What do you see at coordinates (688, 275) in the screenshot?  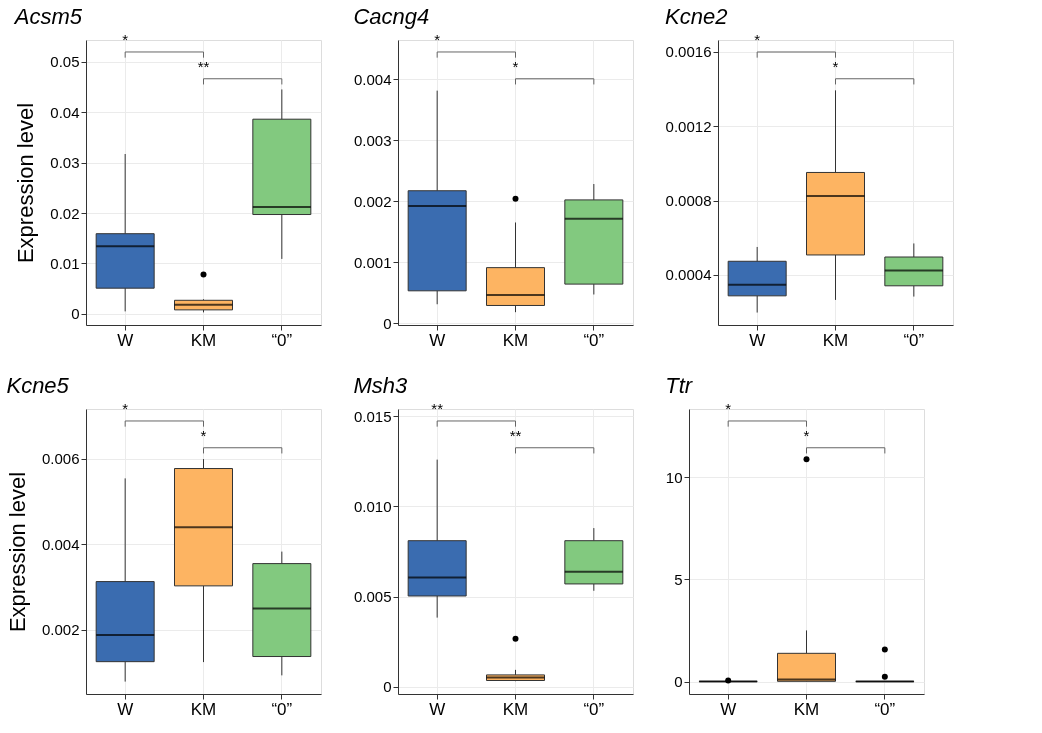 I see `y-tick-label: 0.0004` at bounding box center [688, 275].